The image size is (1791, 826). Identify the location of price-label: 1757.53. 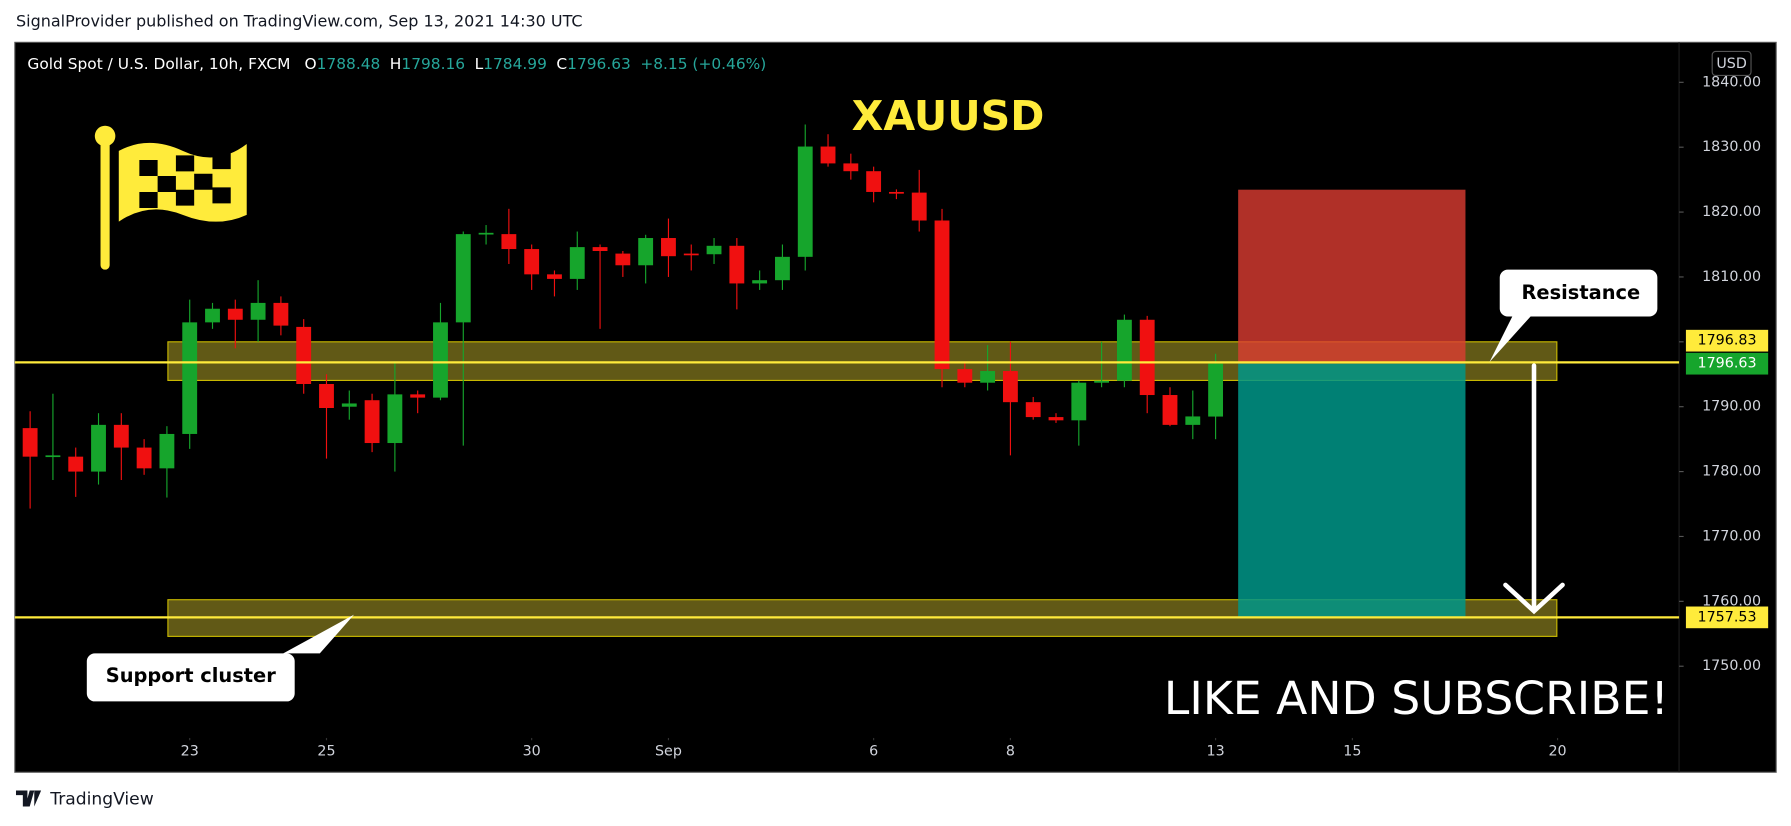
(1727, 617).